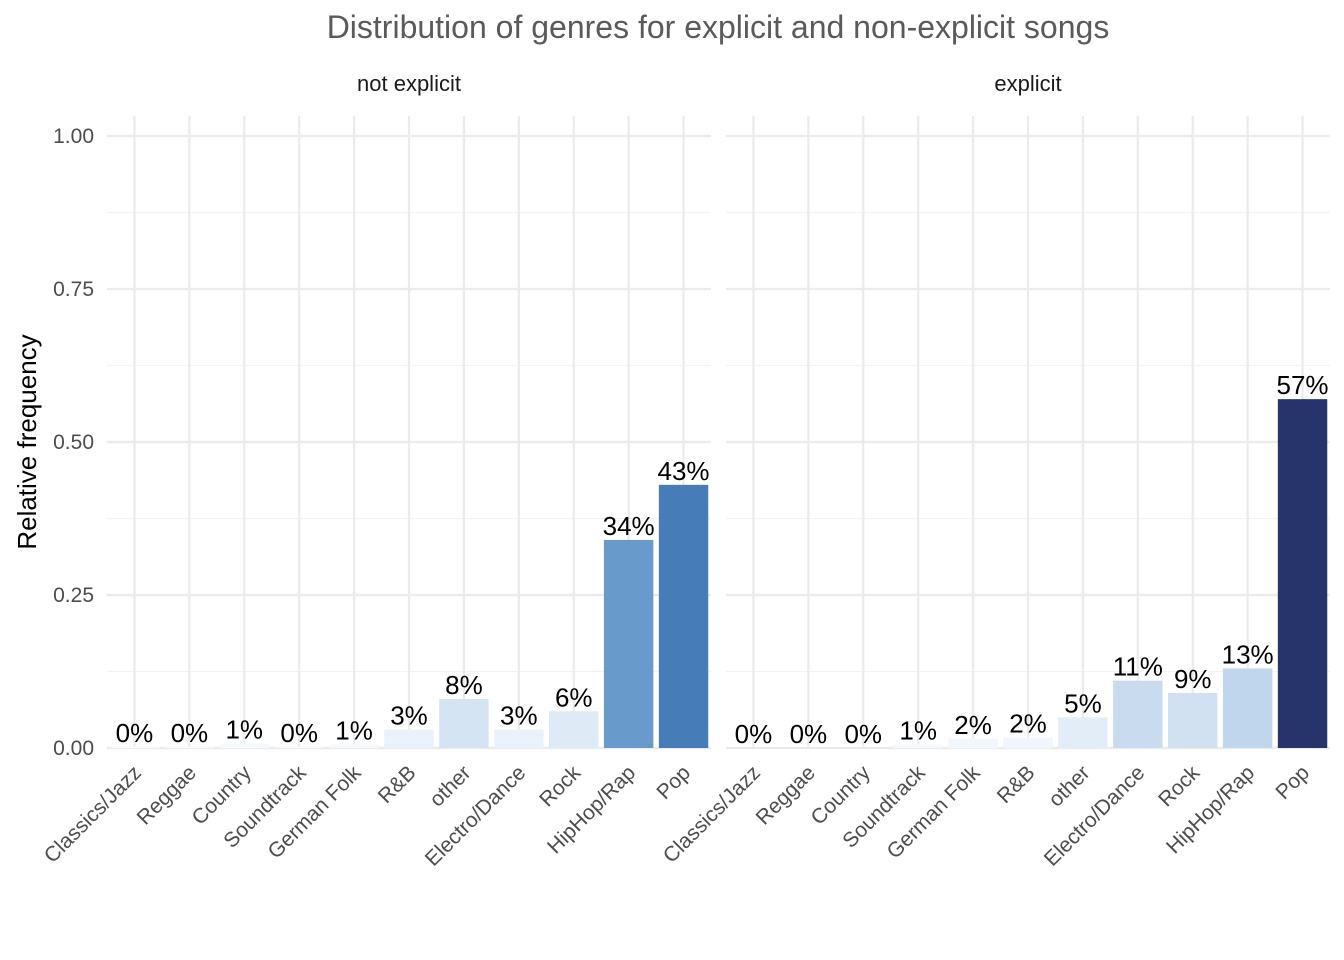 Image resolution: width=1344 pixels, height=960 pixels. What do you see at coordinates (684, 471) in the screenshot?
I see `data-label: 43%` at bounding box center [684, 471].